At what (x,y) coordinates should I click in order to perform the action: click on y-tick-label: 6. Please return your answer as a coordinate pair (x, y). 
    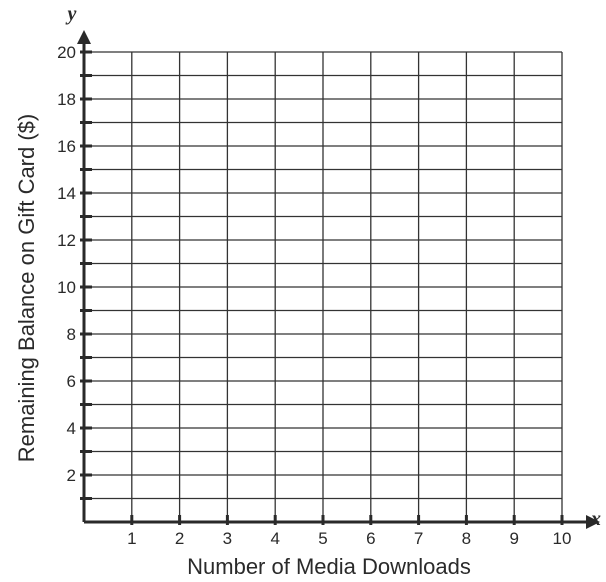
    Looking at the image, I should click on (71, 381).